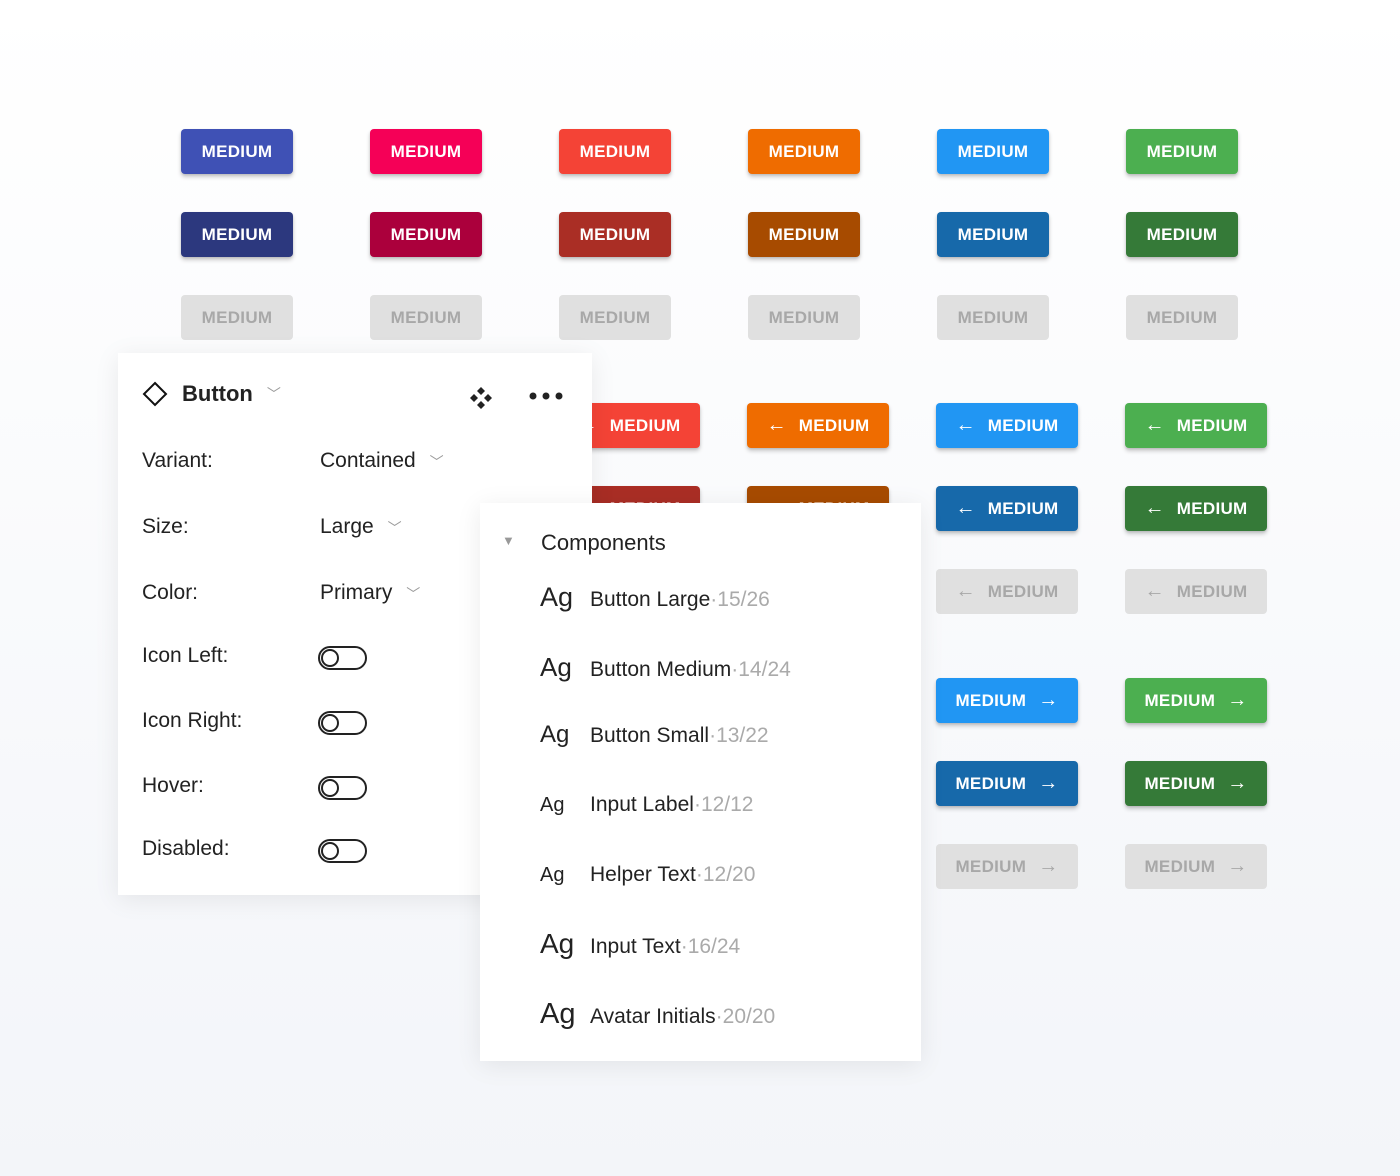  I want to click on text-style-name: Button Medium, so click(661, 669).